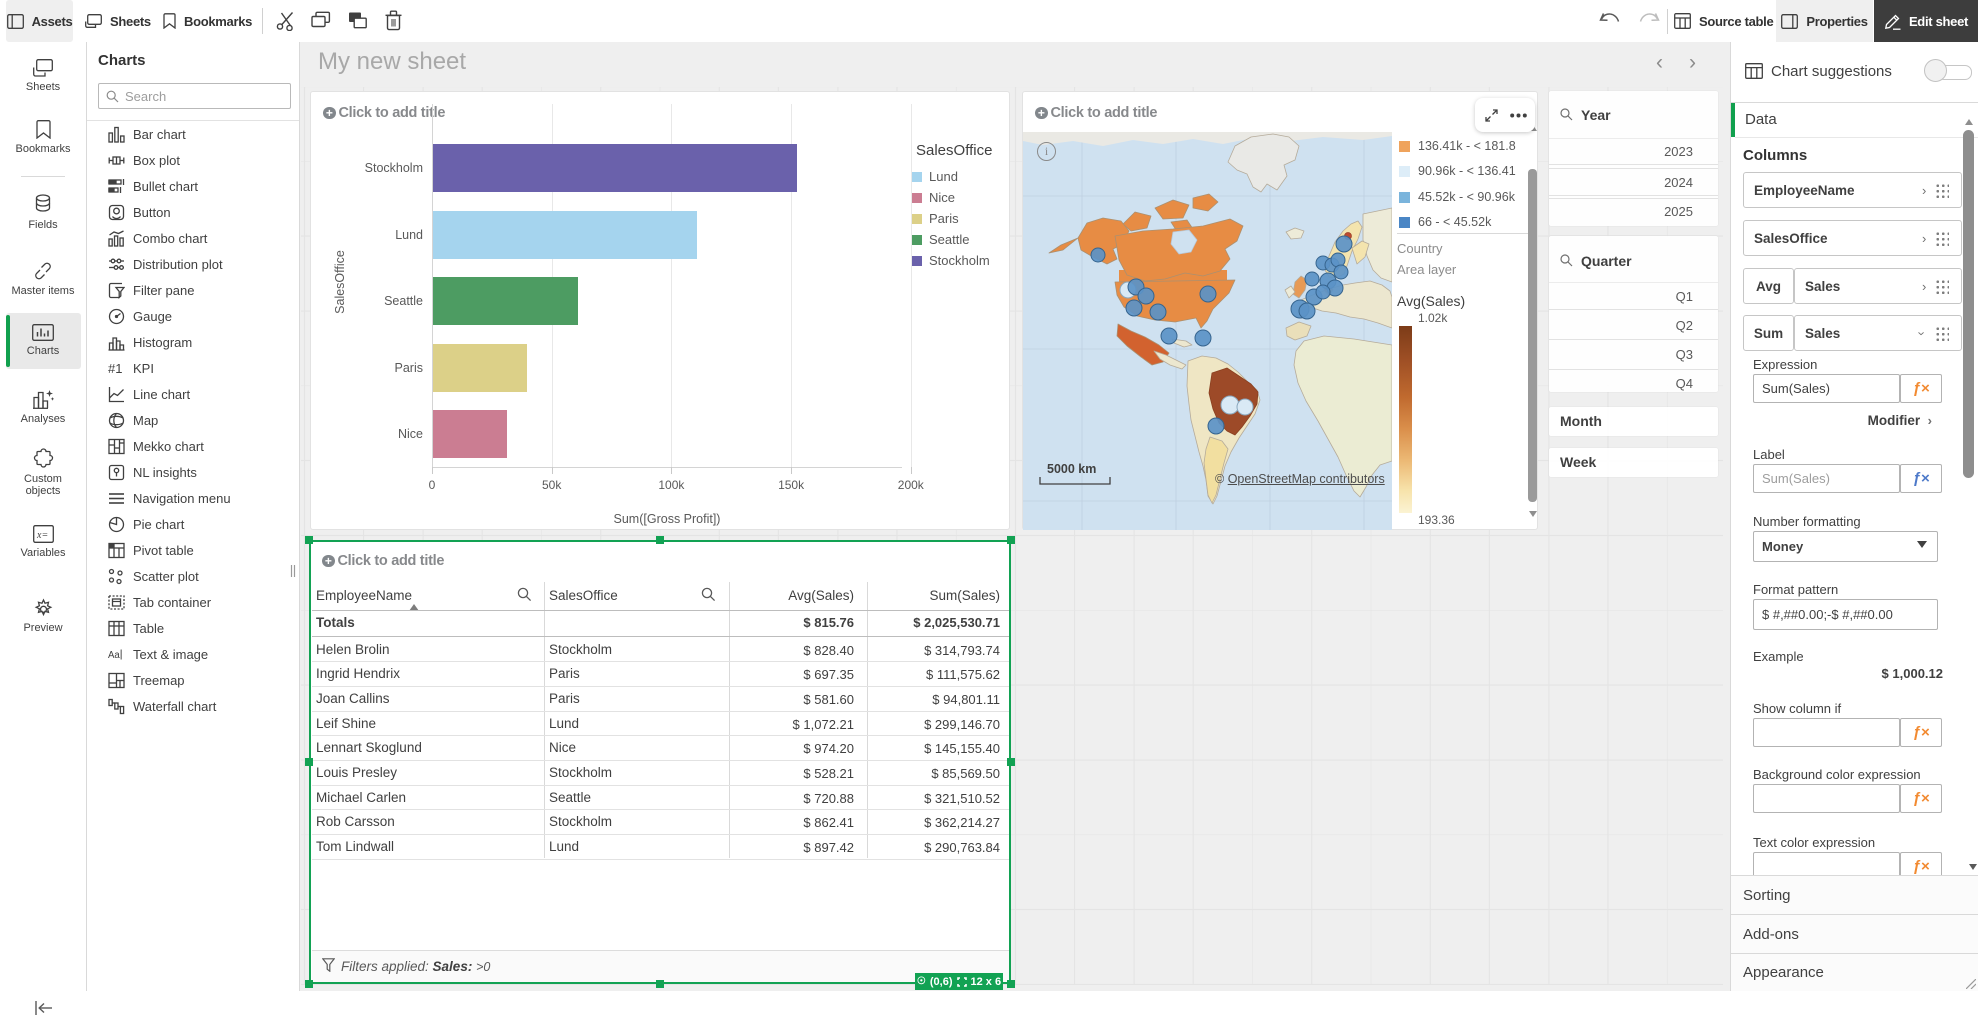 This screenshot has width=1978, height=1016. I want to click on svg-text: Aa, so click(114, 654).